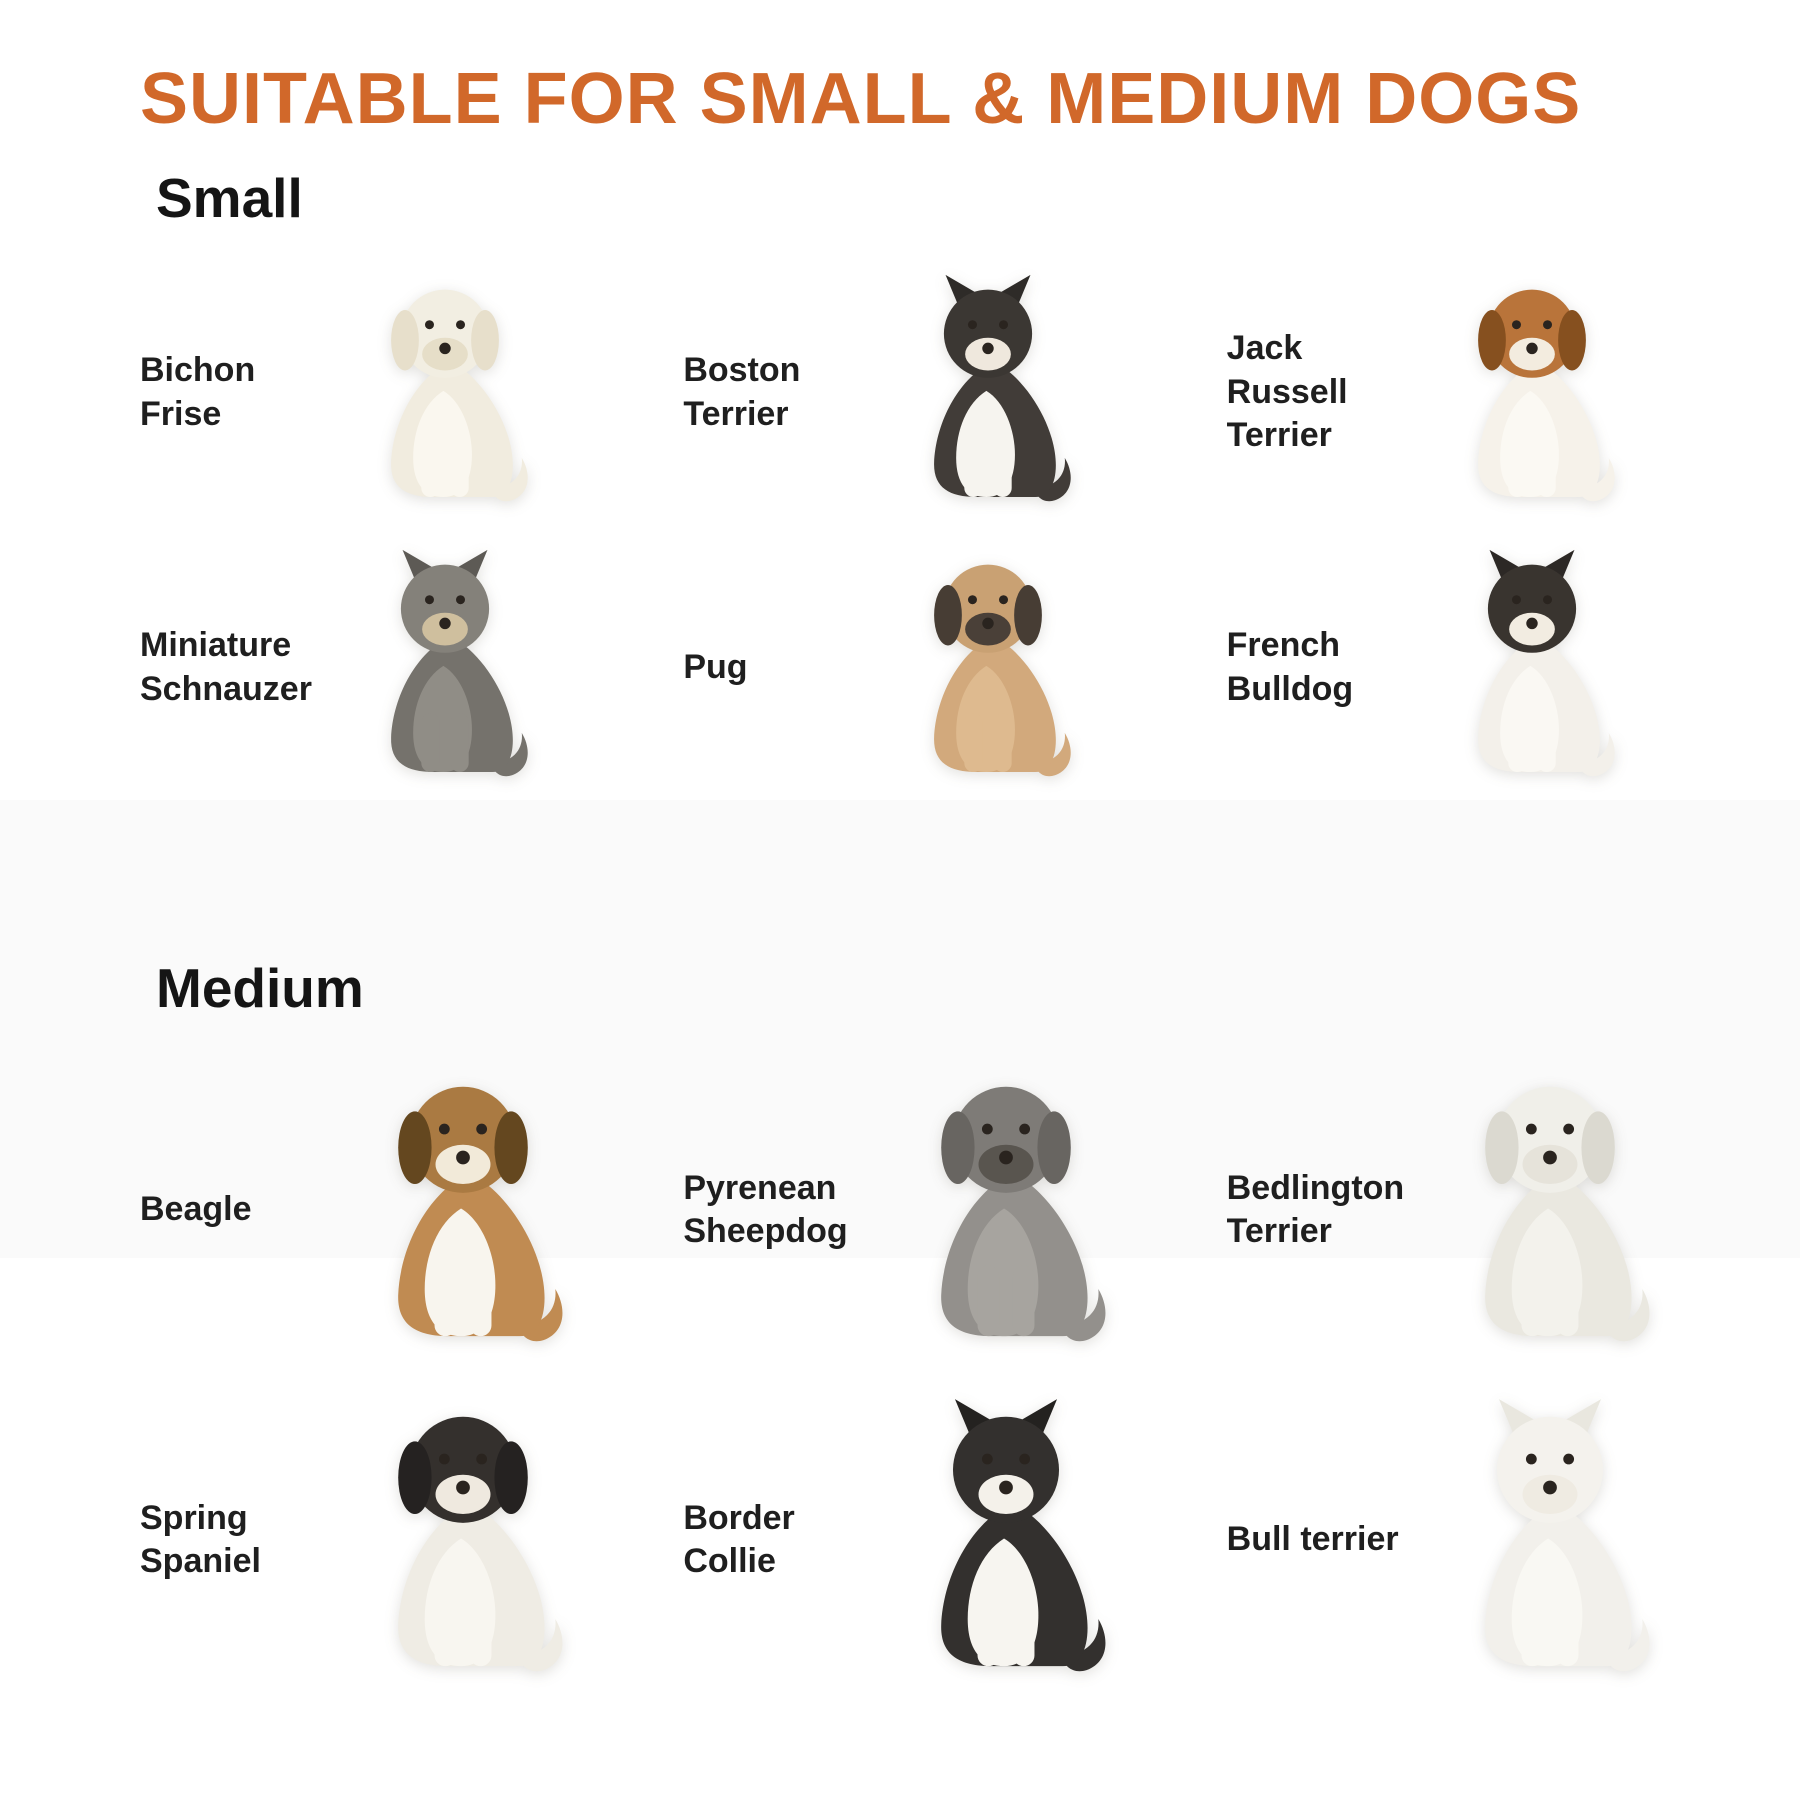  I want to click on pug-dog-icon, so click(988, 667).